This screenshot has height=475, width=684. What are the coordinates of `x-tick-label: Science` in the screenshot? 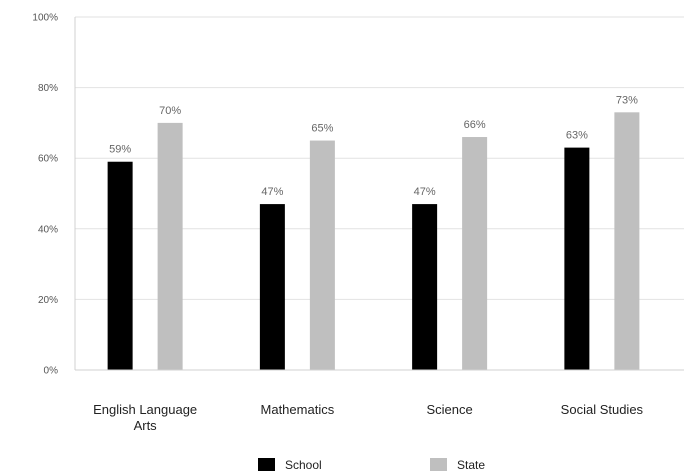 It's located at (450, 409).